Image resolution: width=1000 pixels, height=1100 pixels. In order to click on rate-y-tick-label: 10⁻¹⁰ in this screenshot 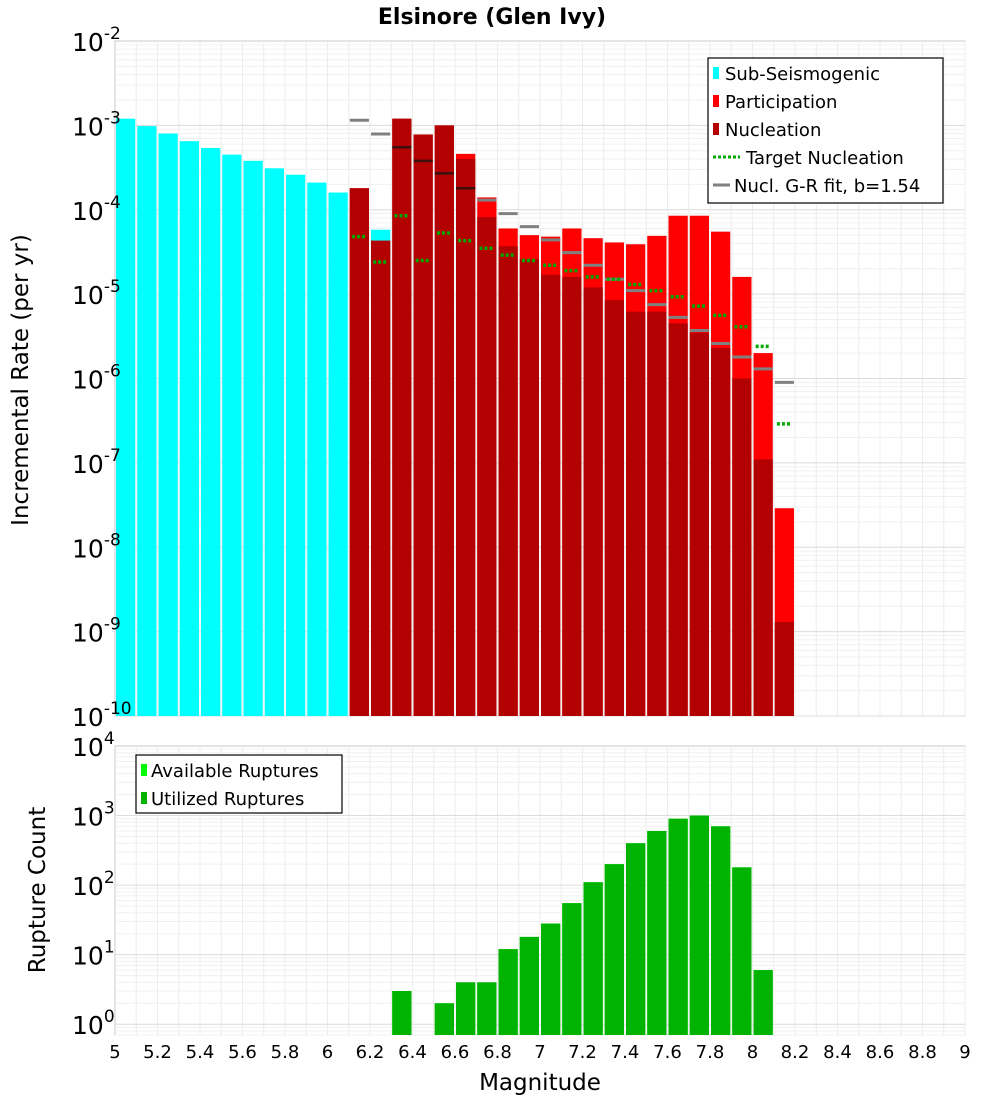, I will do `click(102, 715)`.